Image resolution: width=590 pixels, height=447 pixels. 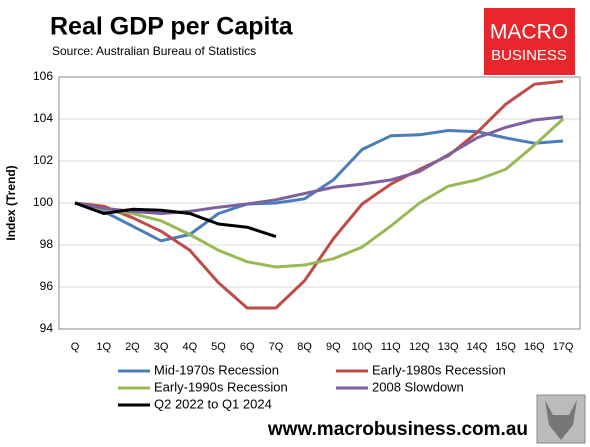 I want to click on legend-label: 2008 Slowdown, so click(x=418, y=386).